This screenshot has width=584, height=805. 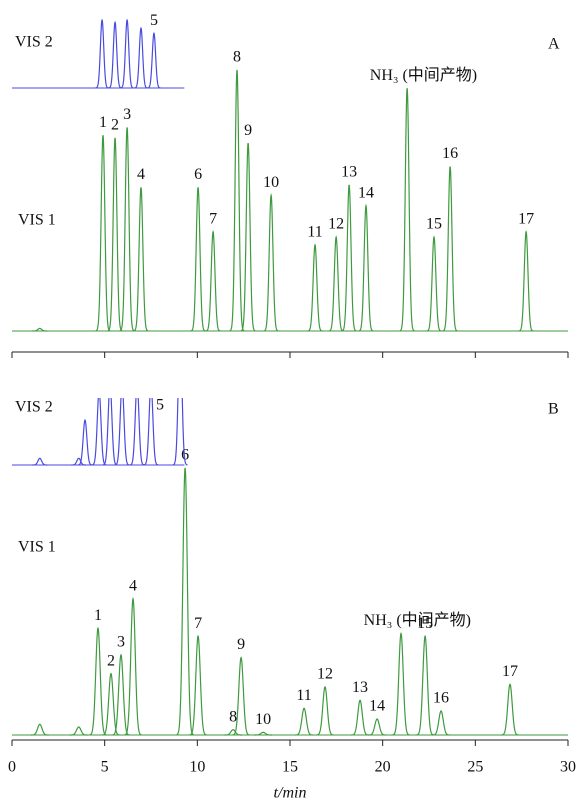 What do you see at coordinates (554, 44) in the screenshot?
I see `panel-title: A` at bounding box center [554, 44].